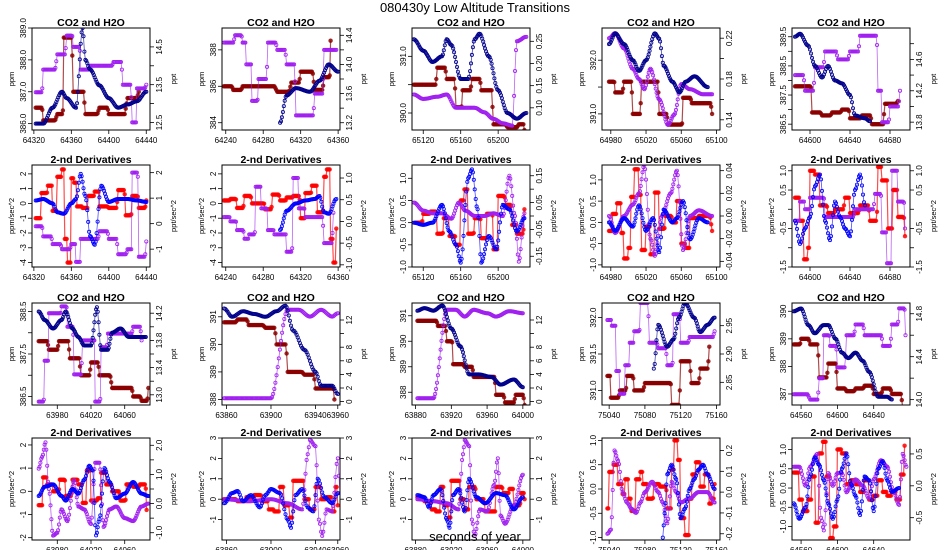 Image resolution: width=950 pixels, height=550 pixels. Describe the element at coordinates (660, 103) in the screenshot. I see `series-altitude` at that location.